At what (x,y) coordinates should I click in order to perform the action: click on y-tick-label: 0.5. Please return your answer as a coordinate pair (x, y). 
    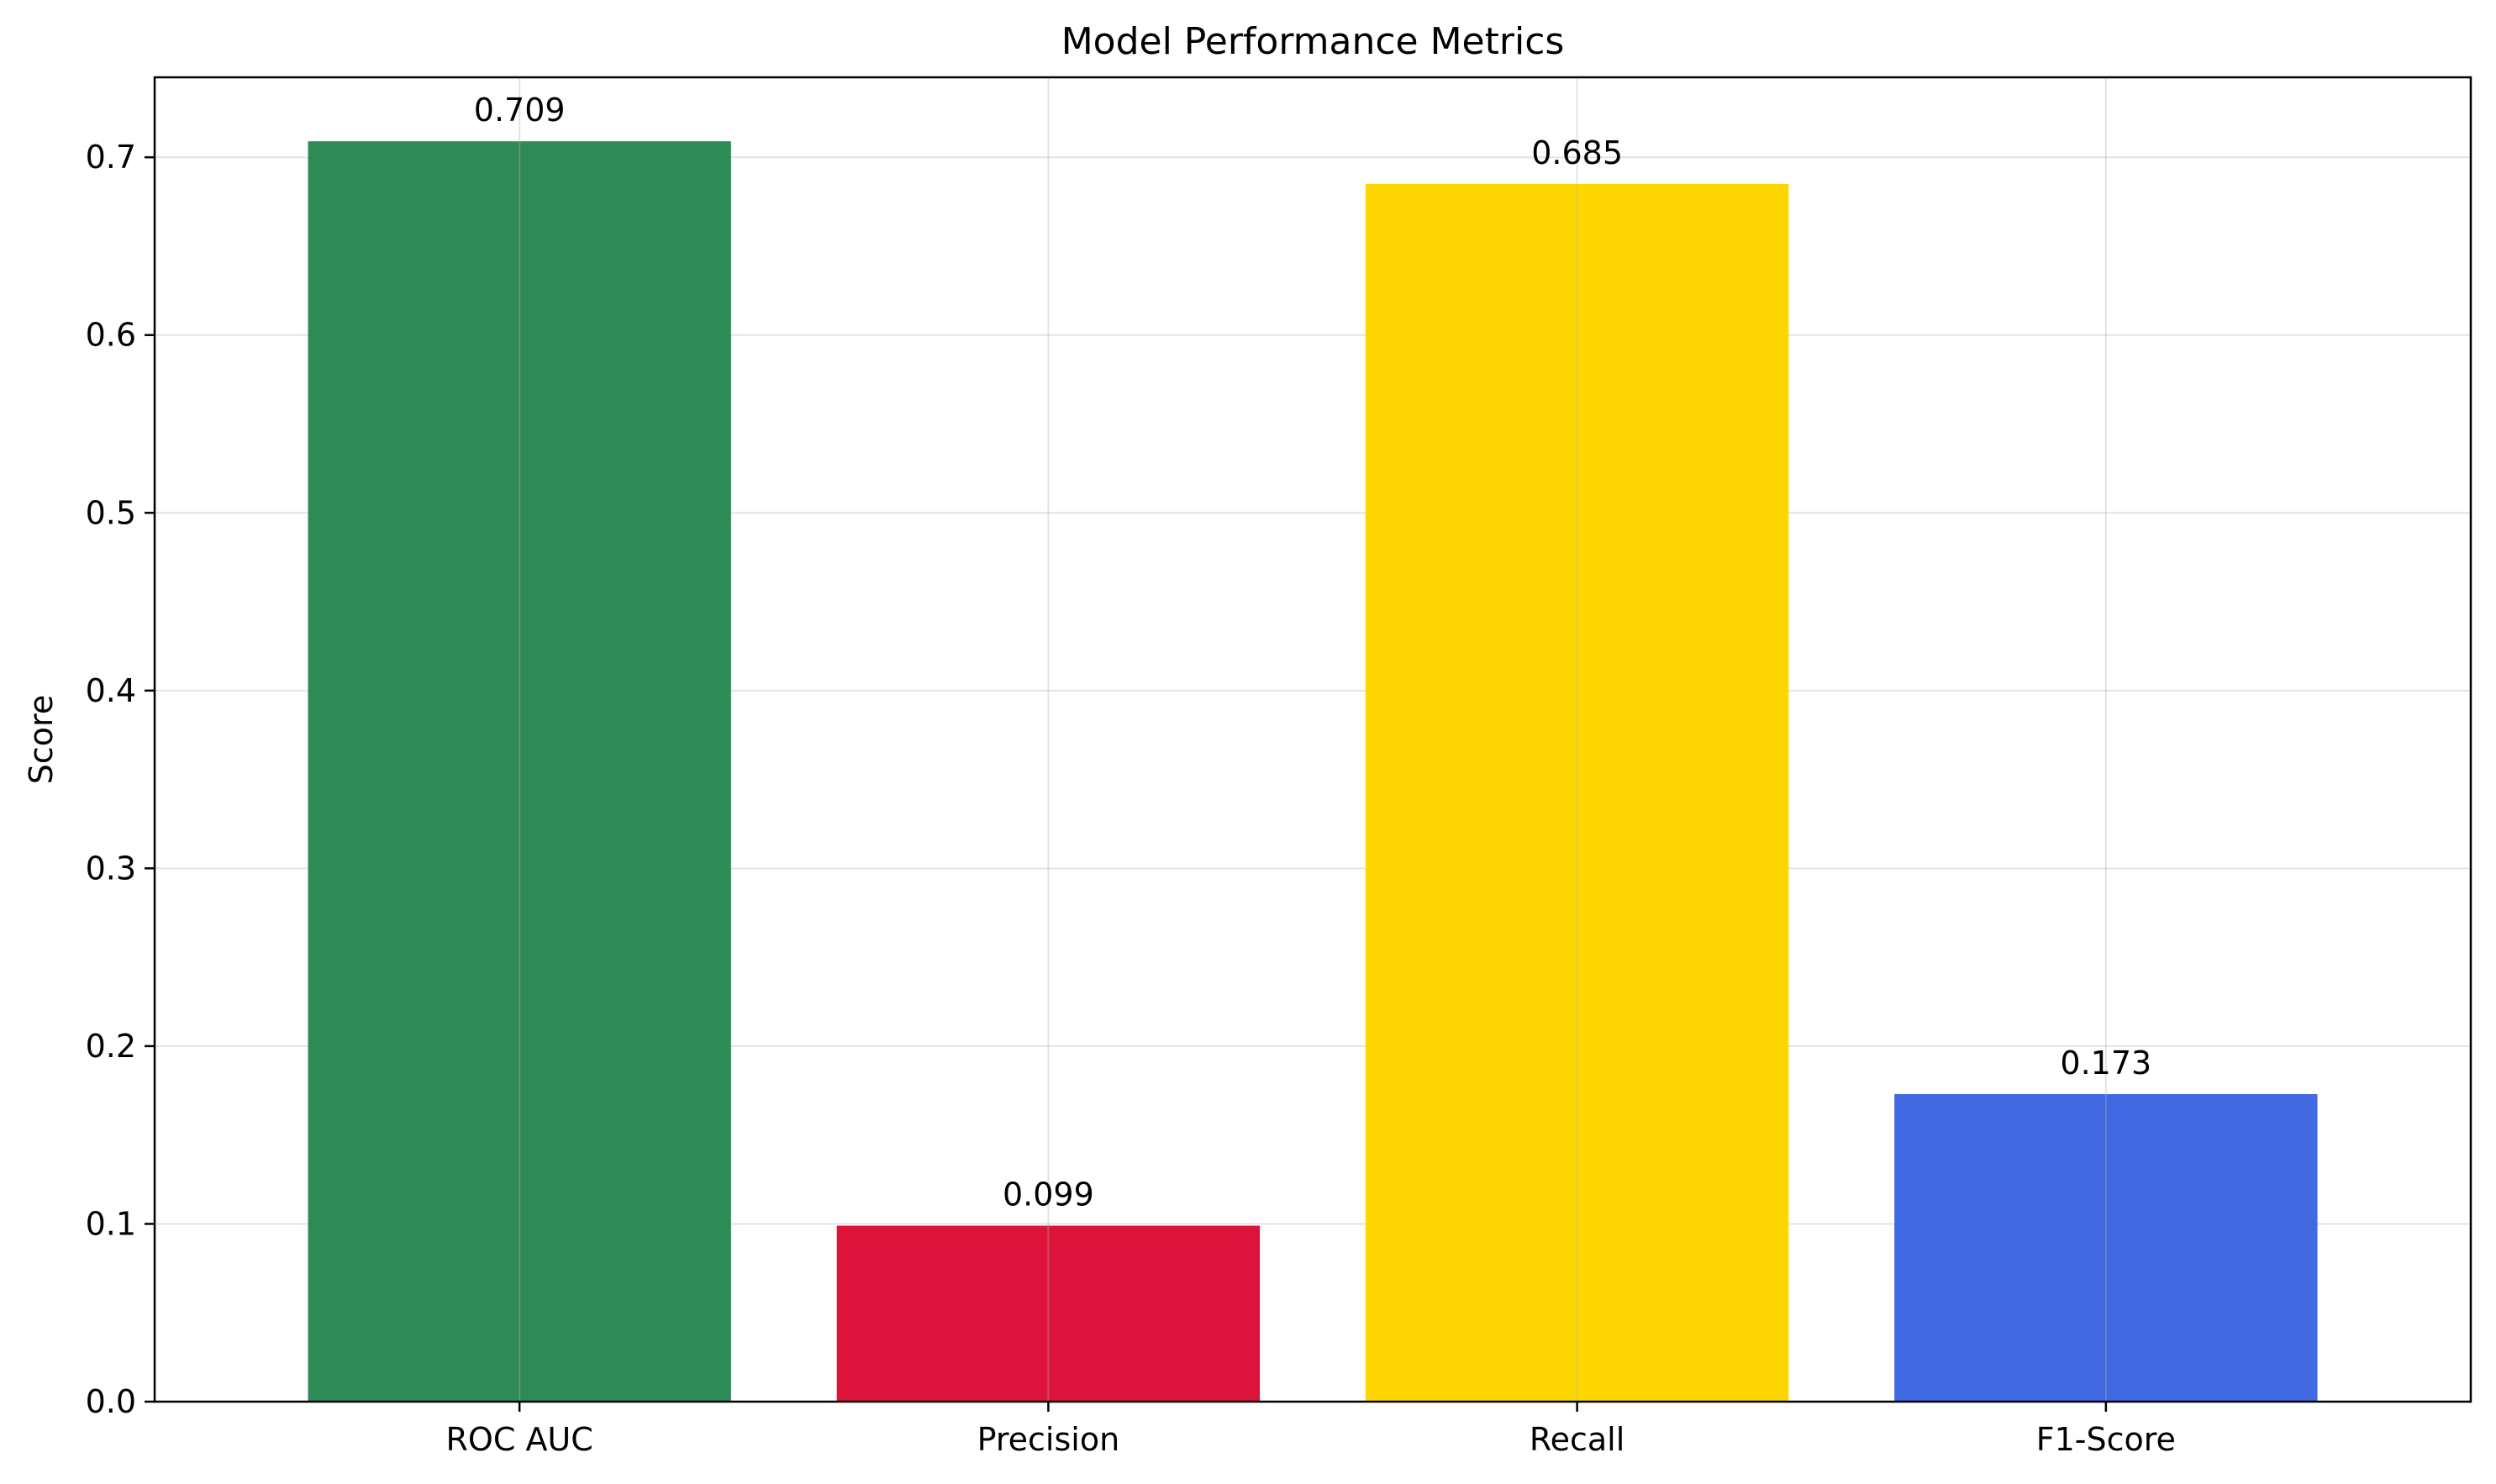
    Looking at the image, I should click on (111, 512).